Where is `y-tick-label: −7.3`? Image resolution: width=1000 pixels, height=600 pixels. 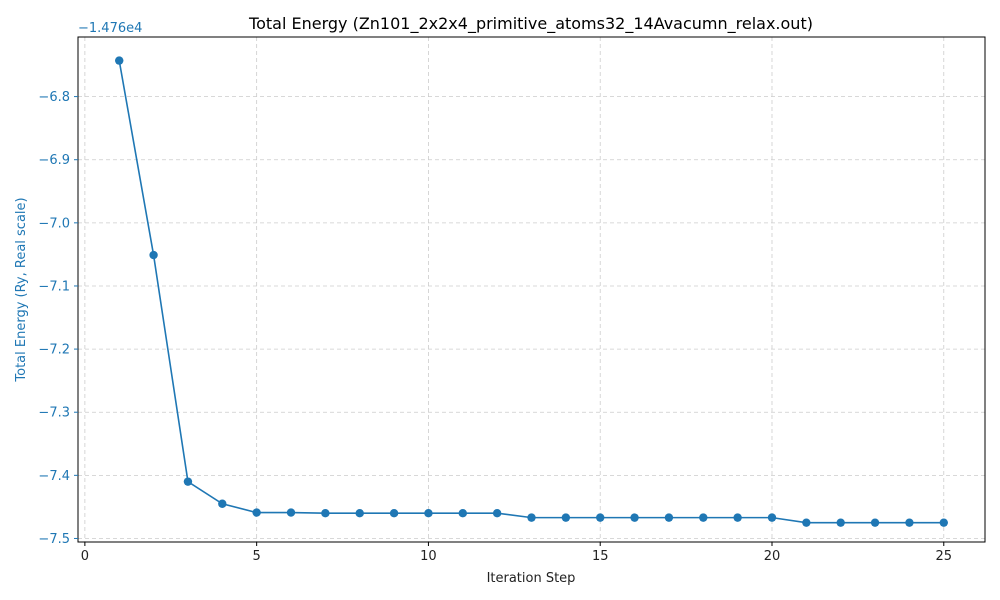
y-tick-label: −7.3 is located at coordinates (54, 413).